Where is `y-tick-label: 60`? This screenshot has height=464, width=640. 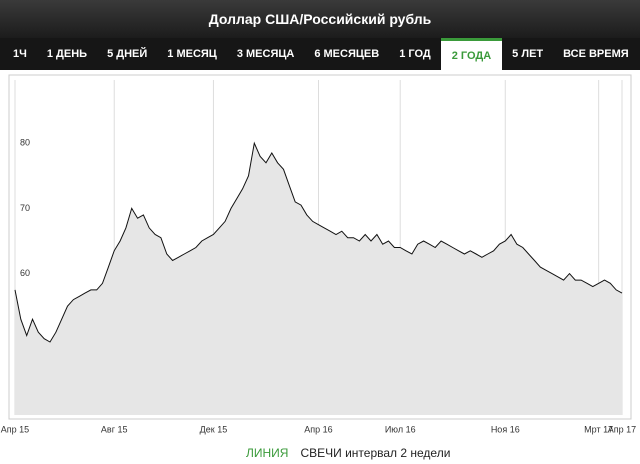
y-tick-label: 60 is located at coordinates (25, 273).